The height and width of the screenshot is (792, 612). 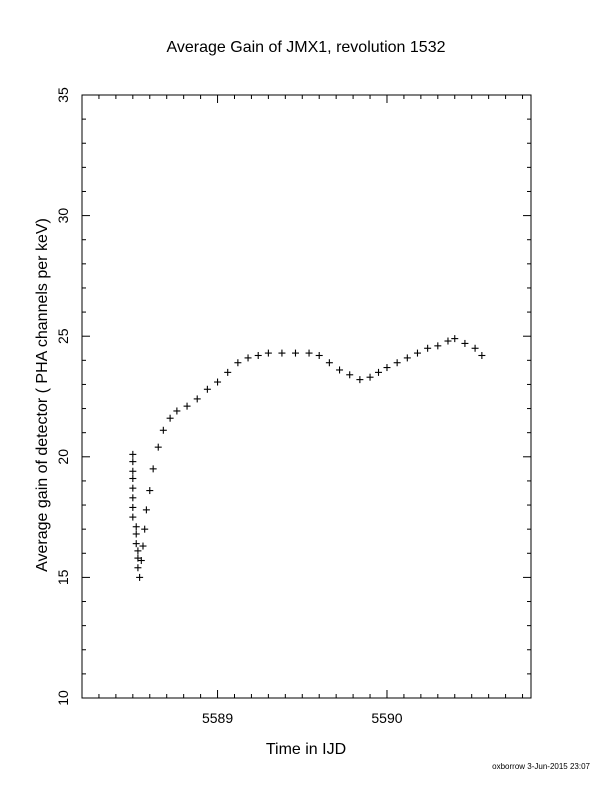 I want to click on y-tick-label: 35, so click(x=63, y=95).